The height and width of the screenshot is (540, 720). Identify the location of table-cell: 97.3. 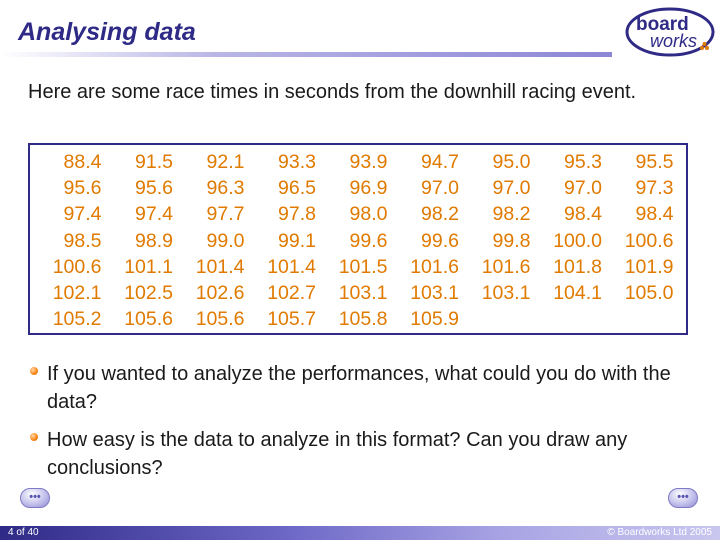
(654, 188).